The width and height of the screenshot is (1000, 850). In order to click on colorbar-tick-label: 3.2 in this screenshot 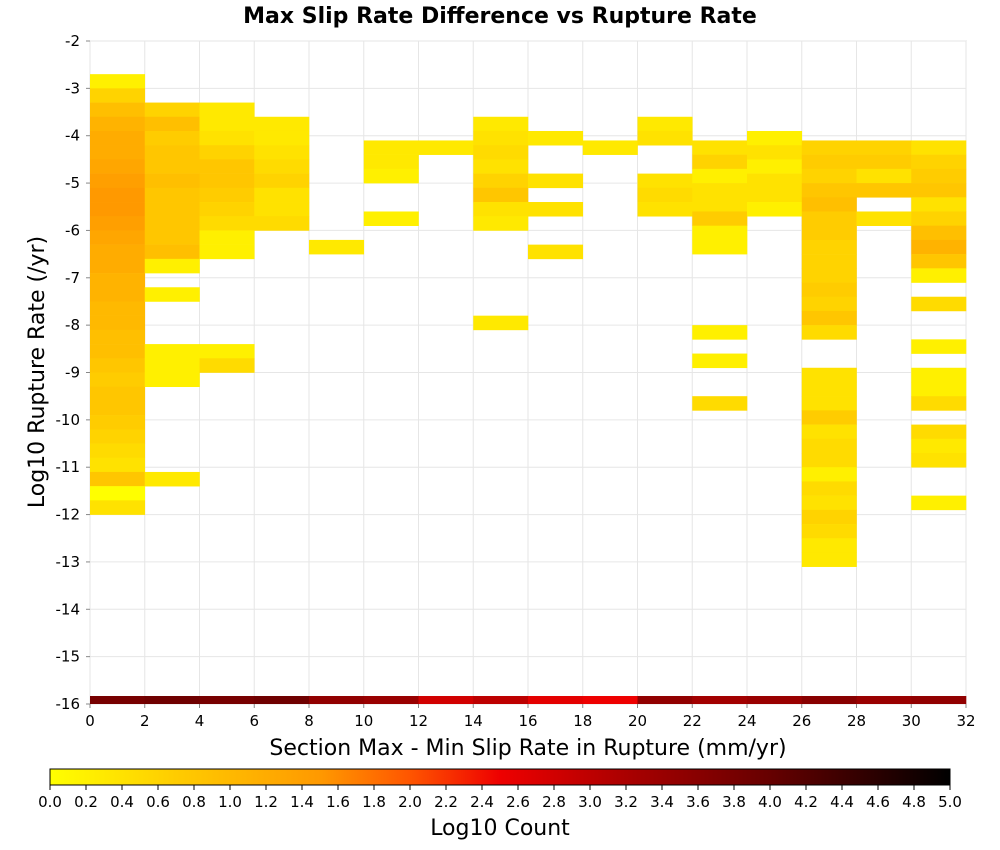, I will do `click(626, 802)`.